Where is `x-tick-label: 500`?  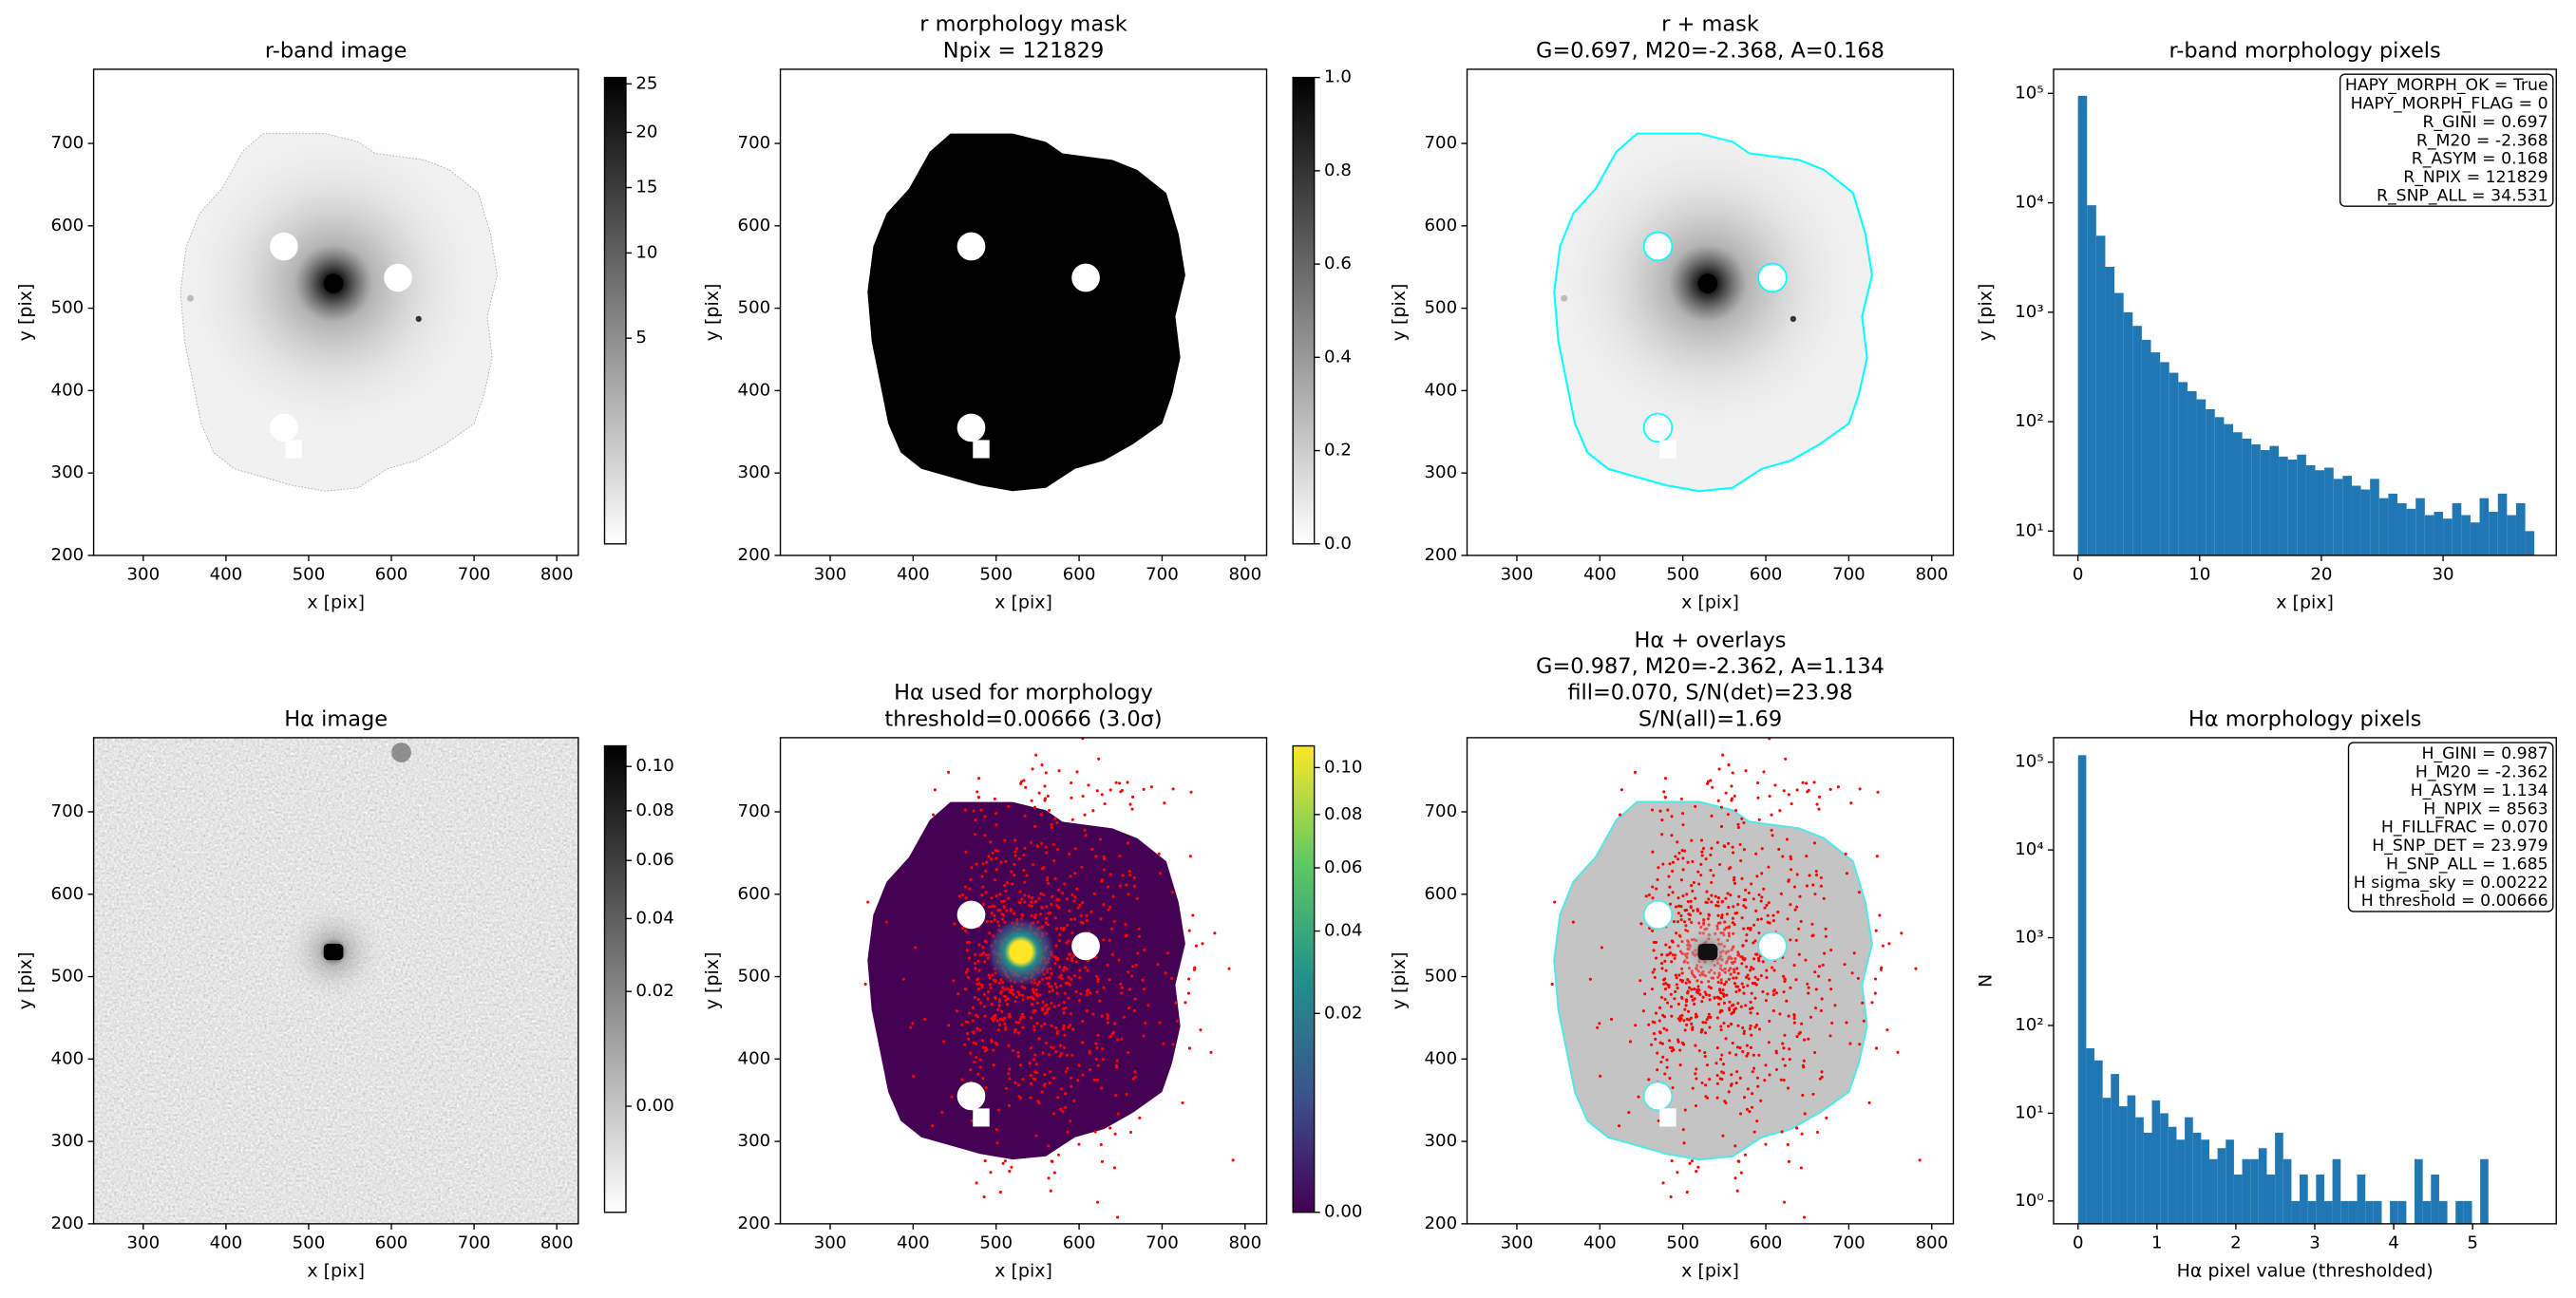 x-tick-label: 500 is located at coordinates (309, 1243).